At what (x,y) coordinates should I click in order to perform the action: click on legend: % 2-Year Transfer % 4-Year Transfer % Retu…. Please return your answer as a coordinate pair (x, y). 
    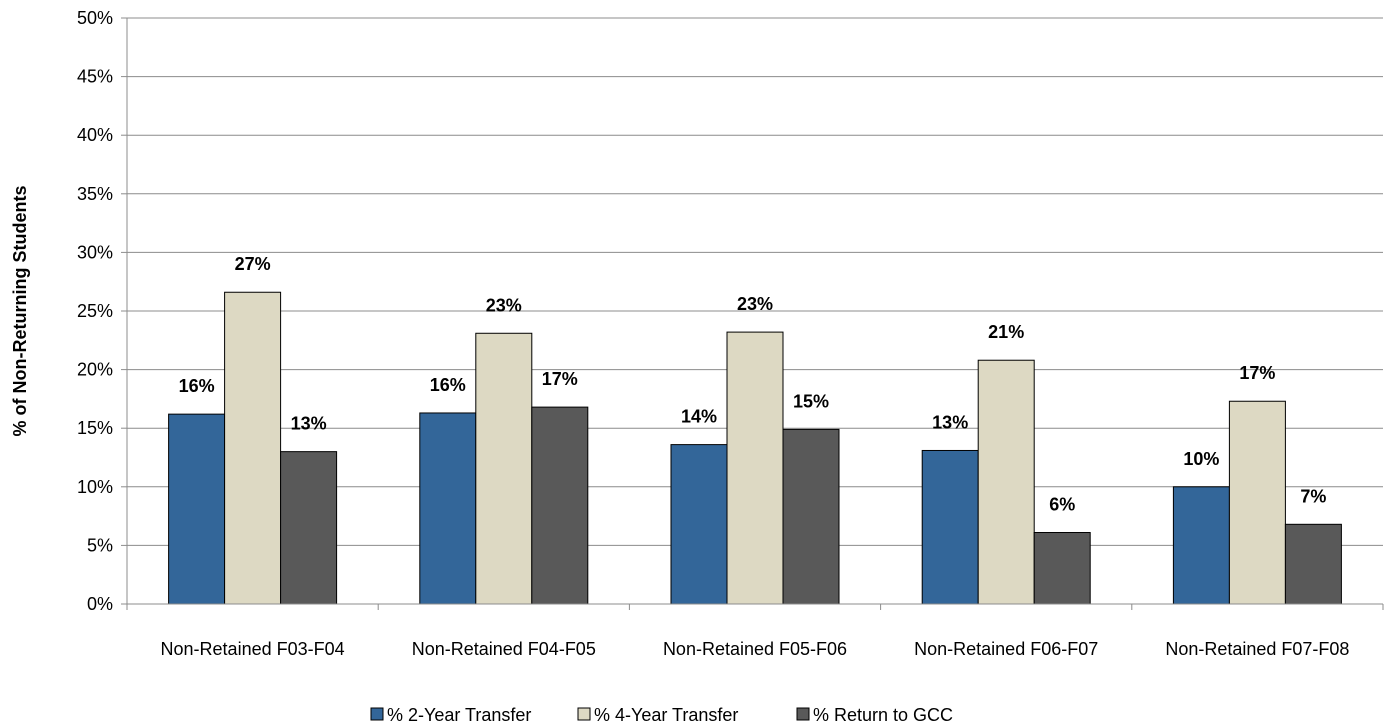
    Looking at the image, I should click on (661, 715).